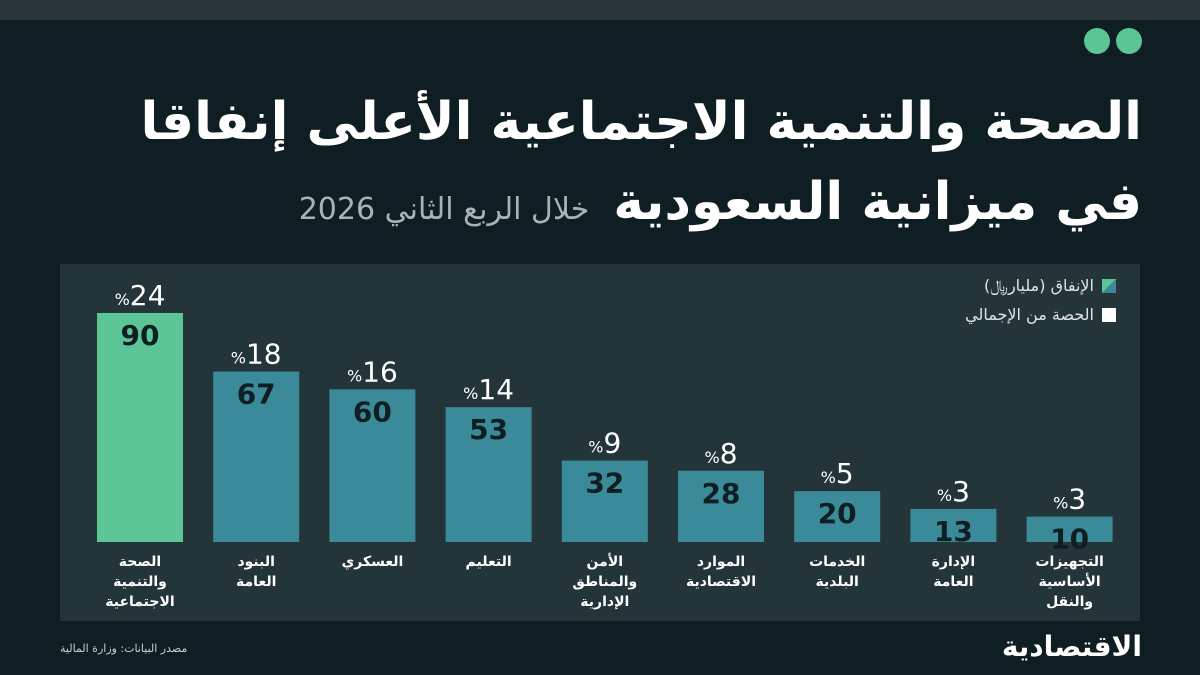  Describe the element at coordinates (1069, 582) in the screenshot. I see `category-label-8: التجهيزات الأساسية والنقل` at that location.